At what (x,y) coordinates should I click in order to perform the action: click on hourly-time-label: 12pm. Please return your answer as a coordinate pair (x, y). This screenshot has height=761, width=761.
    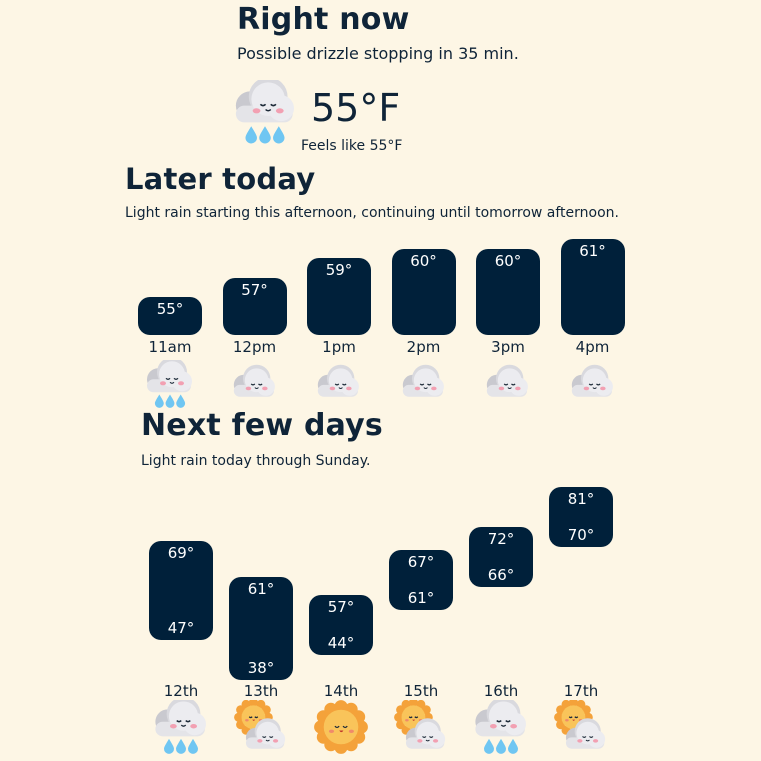
    Looking at the image, I should click on (254, 347).